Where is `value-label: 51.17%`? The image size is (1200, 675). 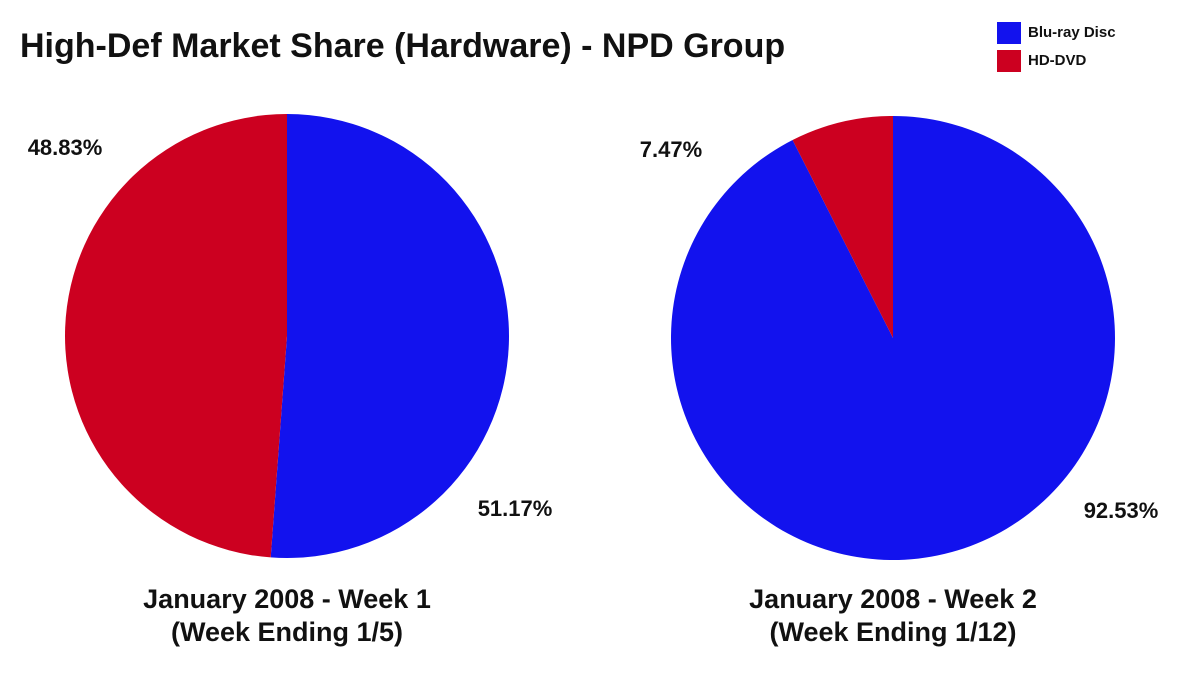
value-label: 51.17% is located at coordinates (515, 508).